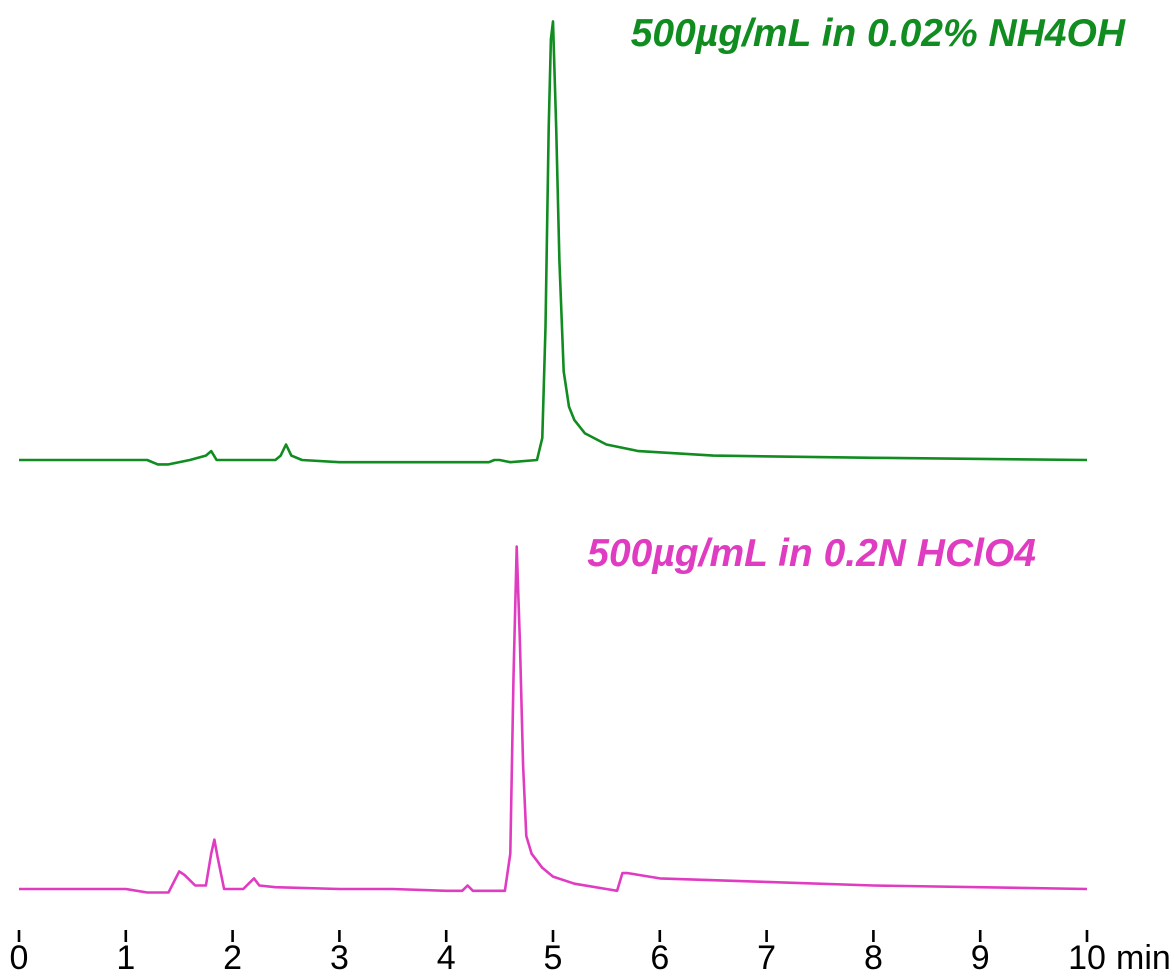 This screenshot has width=1174, height=979. What do you see at coordinates (446, 958) in the screenshot?
I see `x-tick-label: 4` at bounding box center [446, 958].